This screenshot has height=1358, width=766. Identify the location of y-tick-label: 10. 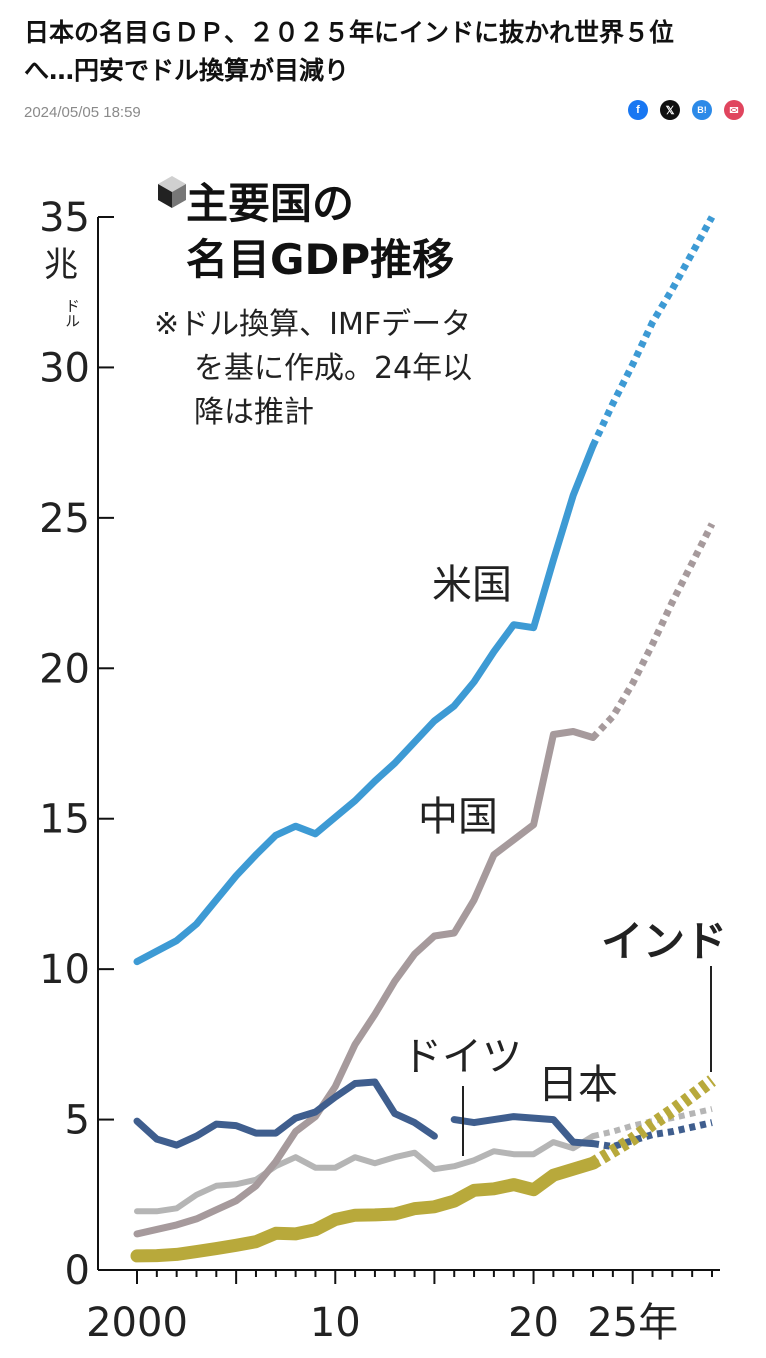
(64, 970).